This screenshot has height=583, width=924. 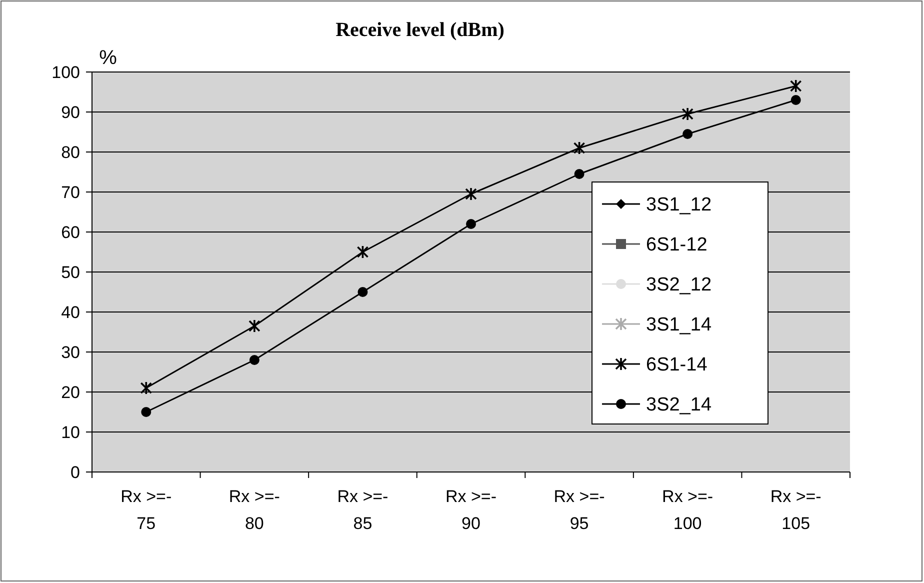 What do you see at coordinates (679, 405) in the screenshot?
I see `legend-label: 3S2_14` at bounding box center [679, 405].